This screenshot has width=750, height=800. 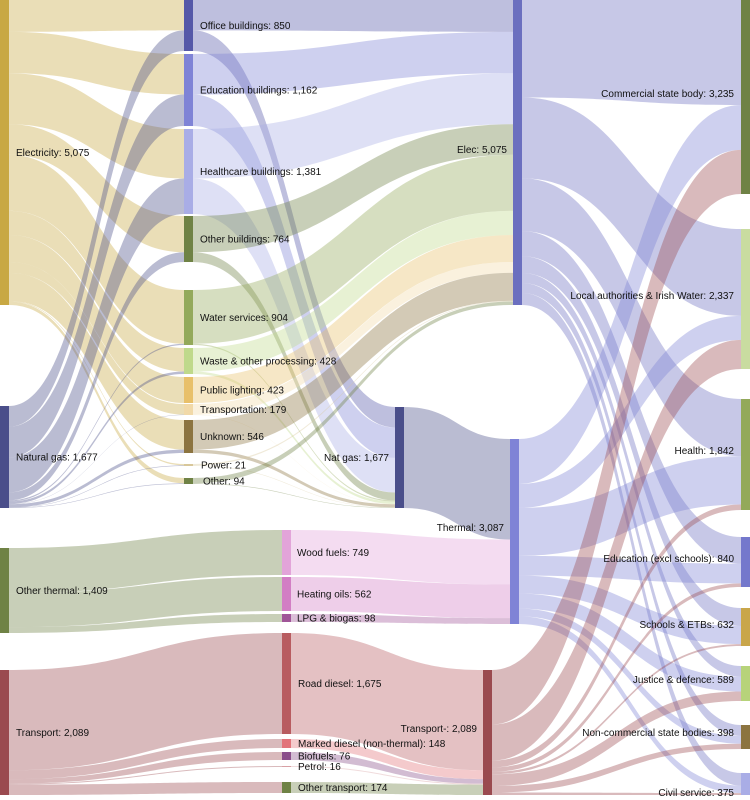 What do you see at coordinates (684, 680) in the screenshot?
I see `label-justice: Justice & defence: 589` at bounding box center [684, 680].